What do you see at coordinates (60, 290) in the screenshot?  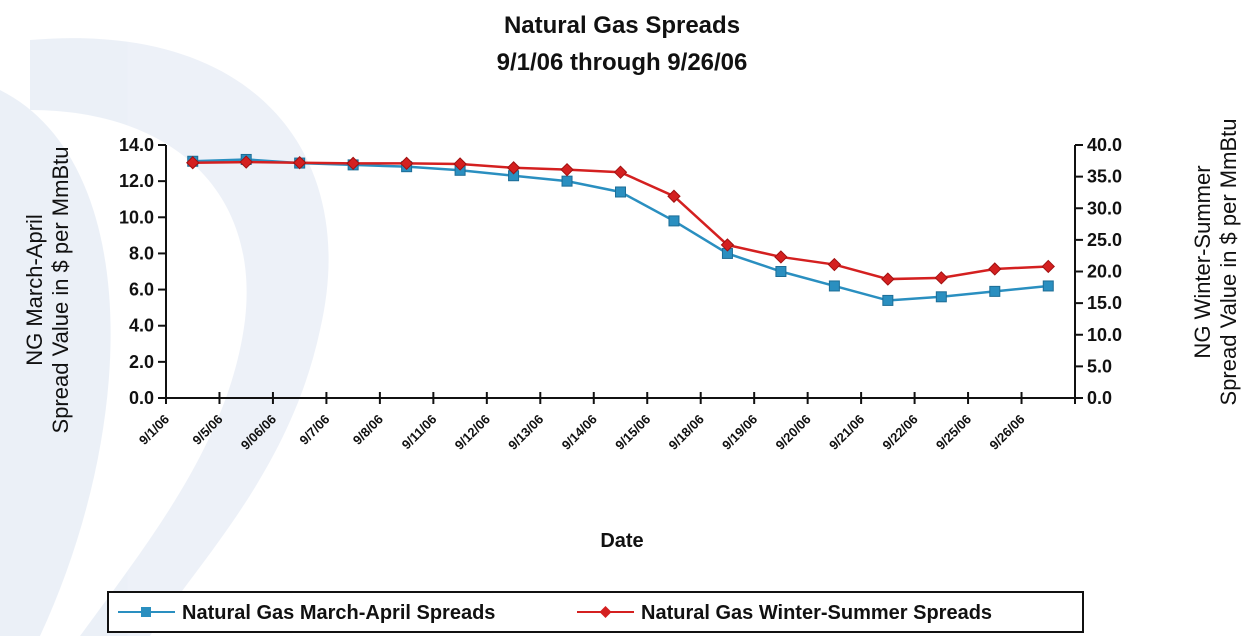 I see `y-axis-left-label-line2: Spread Value in $ per MmBtu` at bounding box center [60, 290].